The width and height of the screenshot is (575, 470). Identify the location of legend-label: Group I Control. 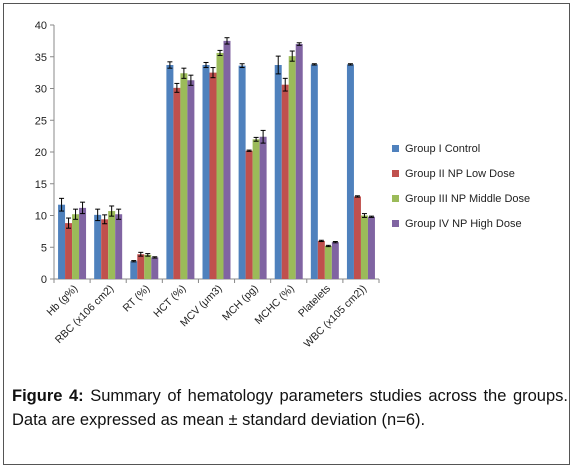
(442, 149).